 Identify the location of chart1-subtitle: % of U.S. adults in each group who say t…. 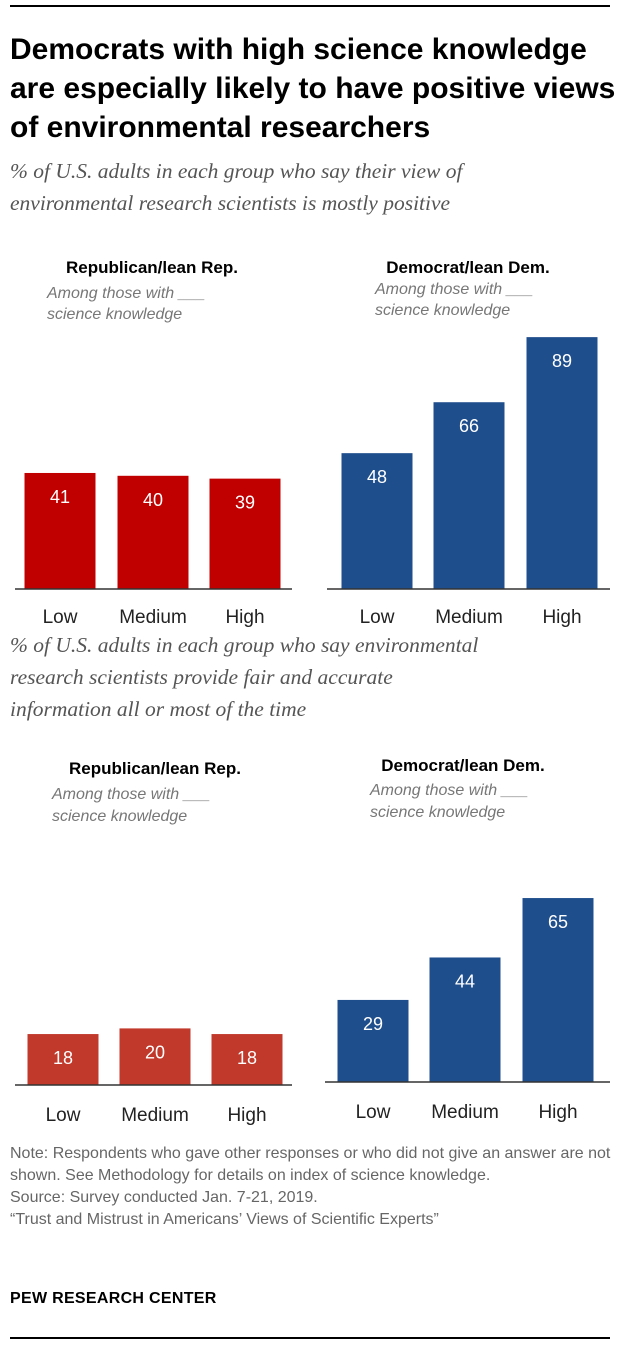
(317, 187).